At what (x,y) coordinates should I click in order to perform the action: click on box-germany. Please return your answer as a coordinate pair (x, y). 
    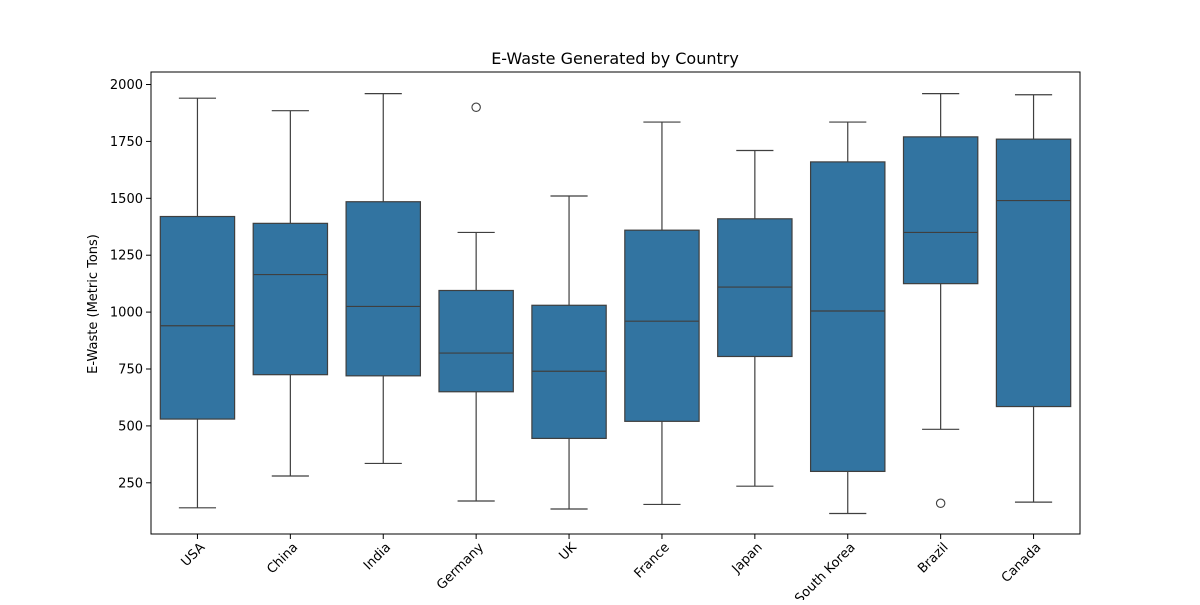
    Looking at the image, I should click on (476, 302).